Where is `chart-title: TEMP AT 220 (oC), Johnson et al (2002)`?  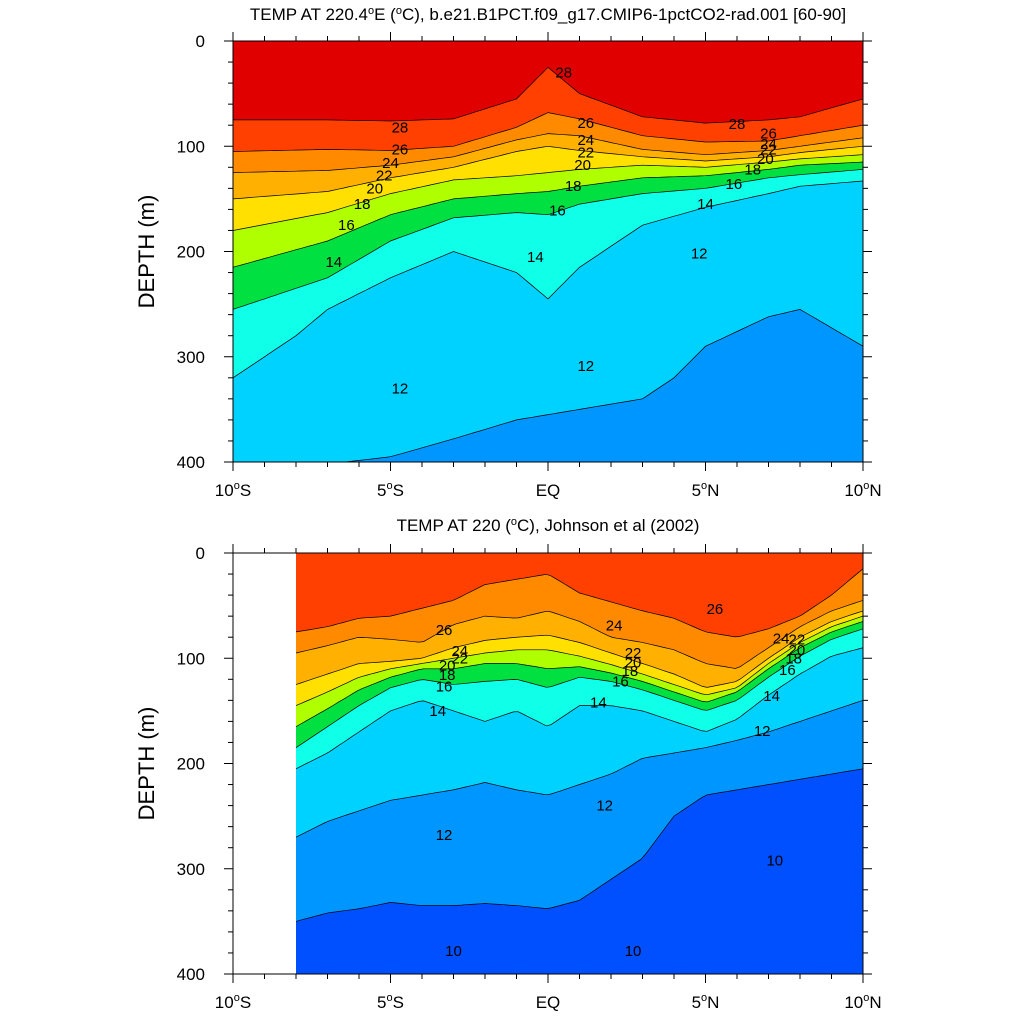 chart-title: TEMP AT 220 (oC), Johnson et al (2002) is located at coordinates (548, 525).